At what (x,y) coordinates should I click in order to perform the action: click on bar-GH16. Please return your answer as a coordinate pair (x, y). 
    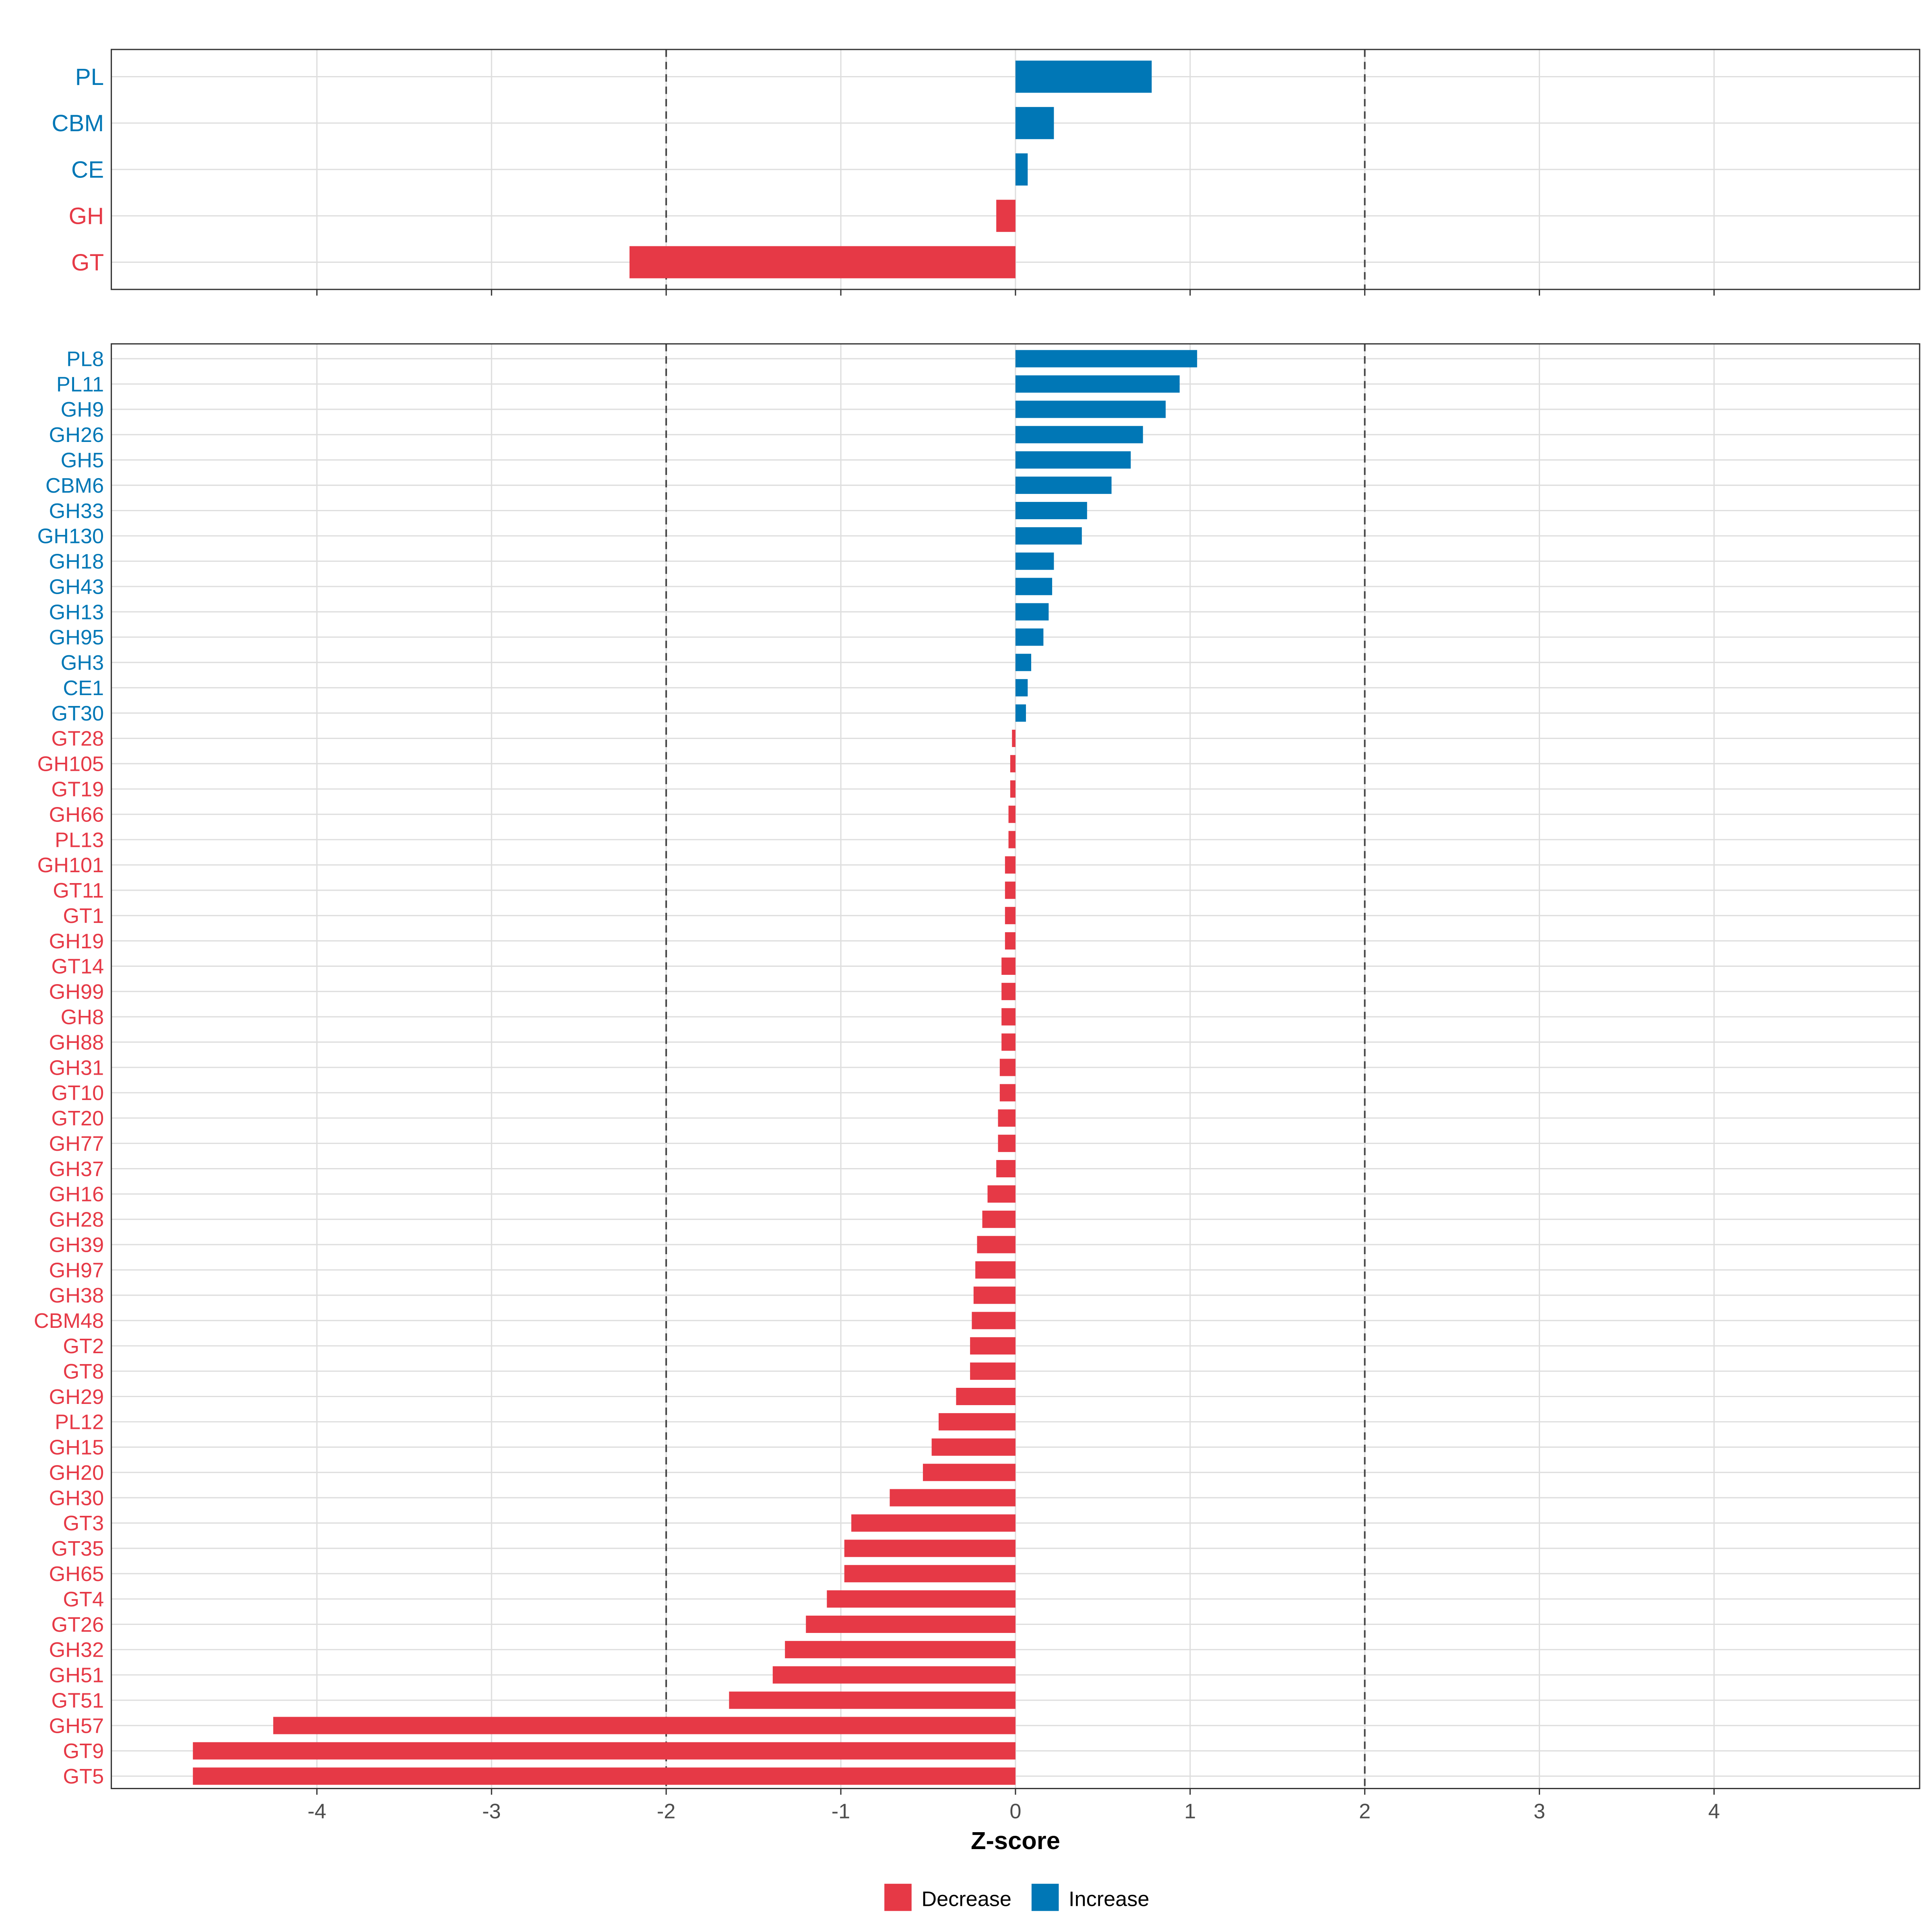
    Looking at the image, I should click on (1001, 1194).